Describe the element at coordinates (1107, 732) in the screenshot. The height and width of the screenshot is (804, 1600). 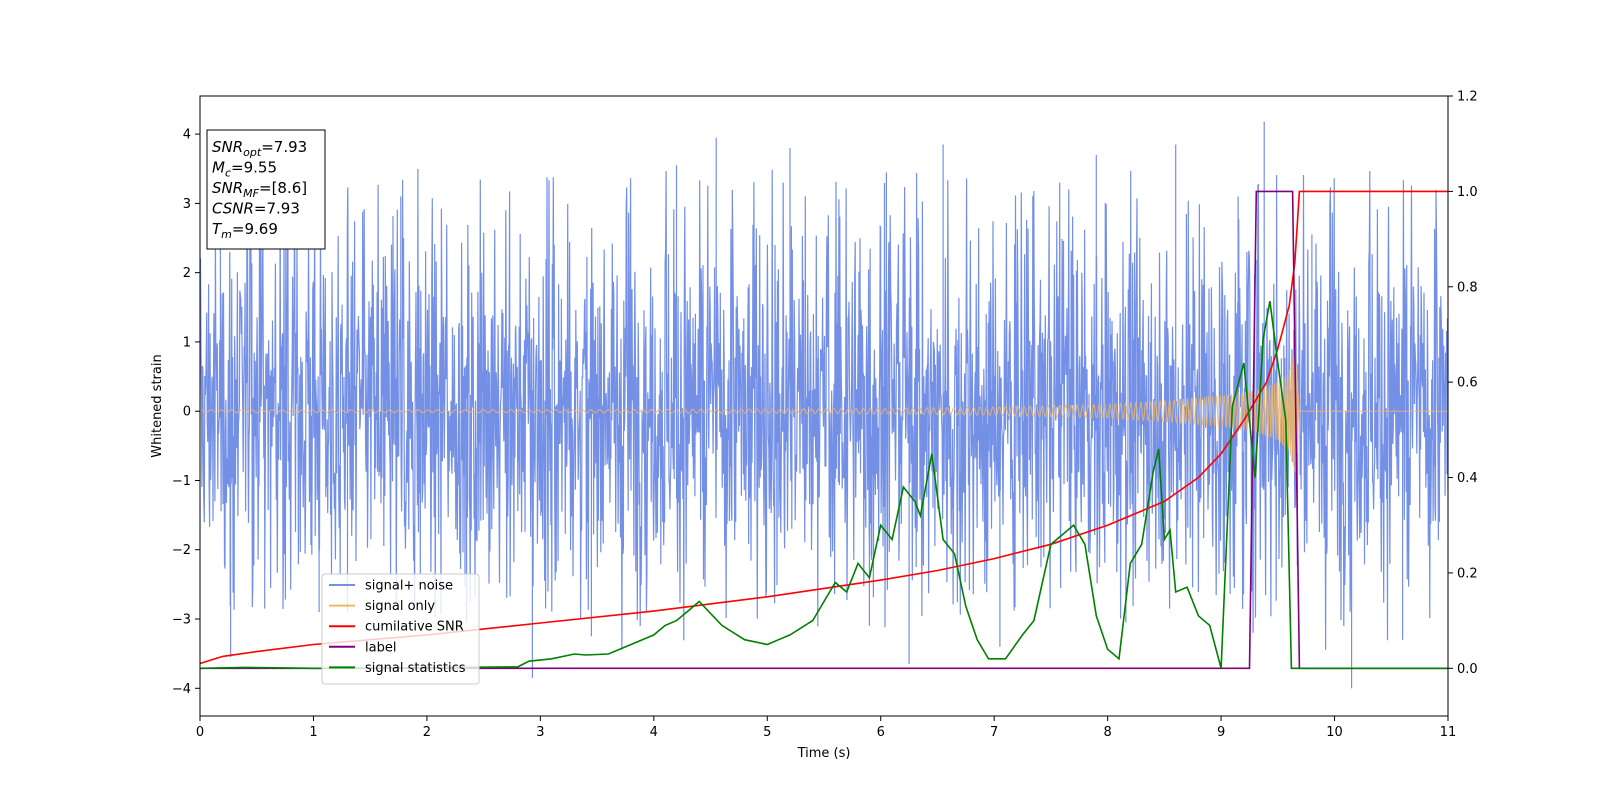
I see `x-tick-label: 8` at that location.